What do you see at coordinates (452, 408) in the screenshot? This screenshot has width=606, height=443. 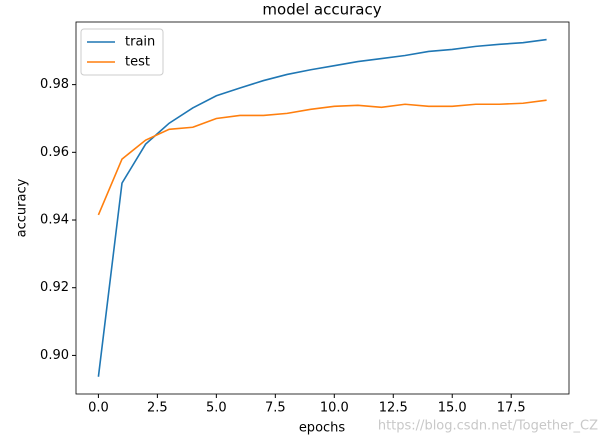 I see `x-tick-label: 15.0` at bounding box center [452, 408].